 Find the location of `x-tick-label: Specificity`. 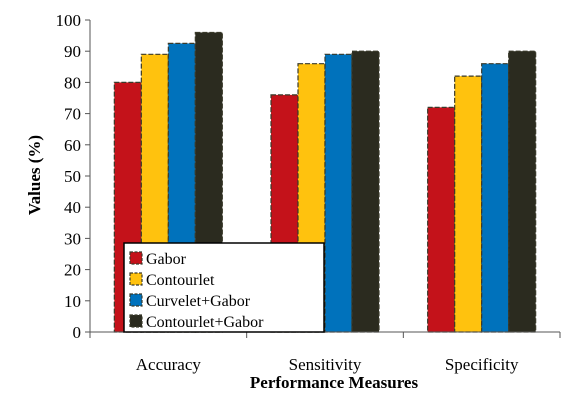

x-tick-label: Specificity is located at coordinates (482, 364).